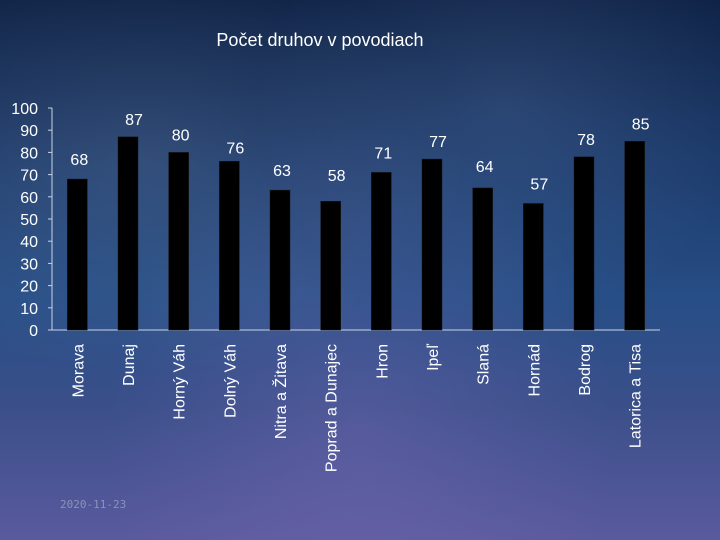 Image resolution: width=720 pixels, height=540 pixels. What do you see at coordinates (438, 142) in the screenshot?
I see `data-label: 77` at bounding box center [438, 142].